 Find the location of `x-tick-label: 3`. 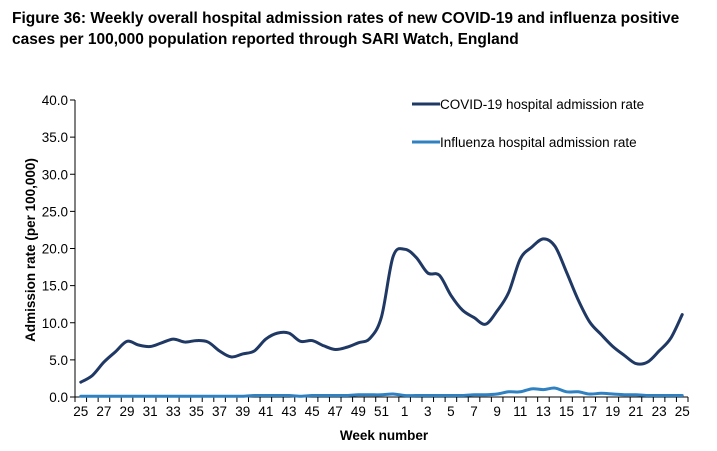

x-tick-label: 3 is located at coordinates (428, 411).